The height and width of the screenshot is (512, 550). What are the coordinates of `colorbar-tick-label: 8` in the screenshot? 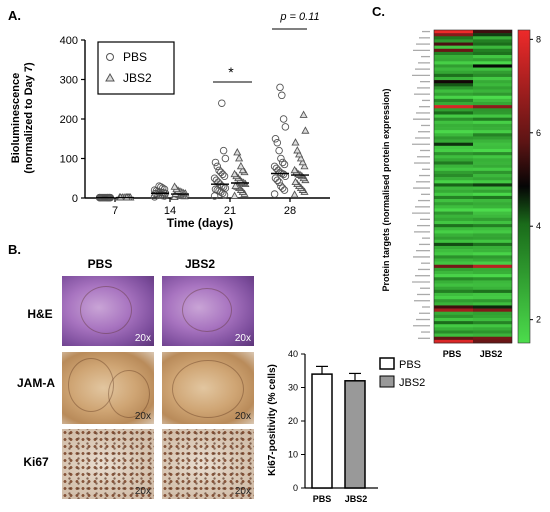 It's located at (538, 39).